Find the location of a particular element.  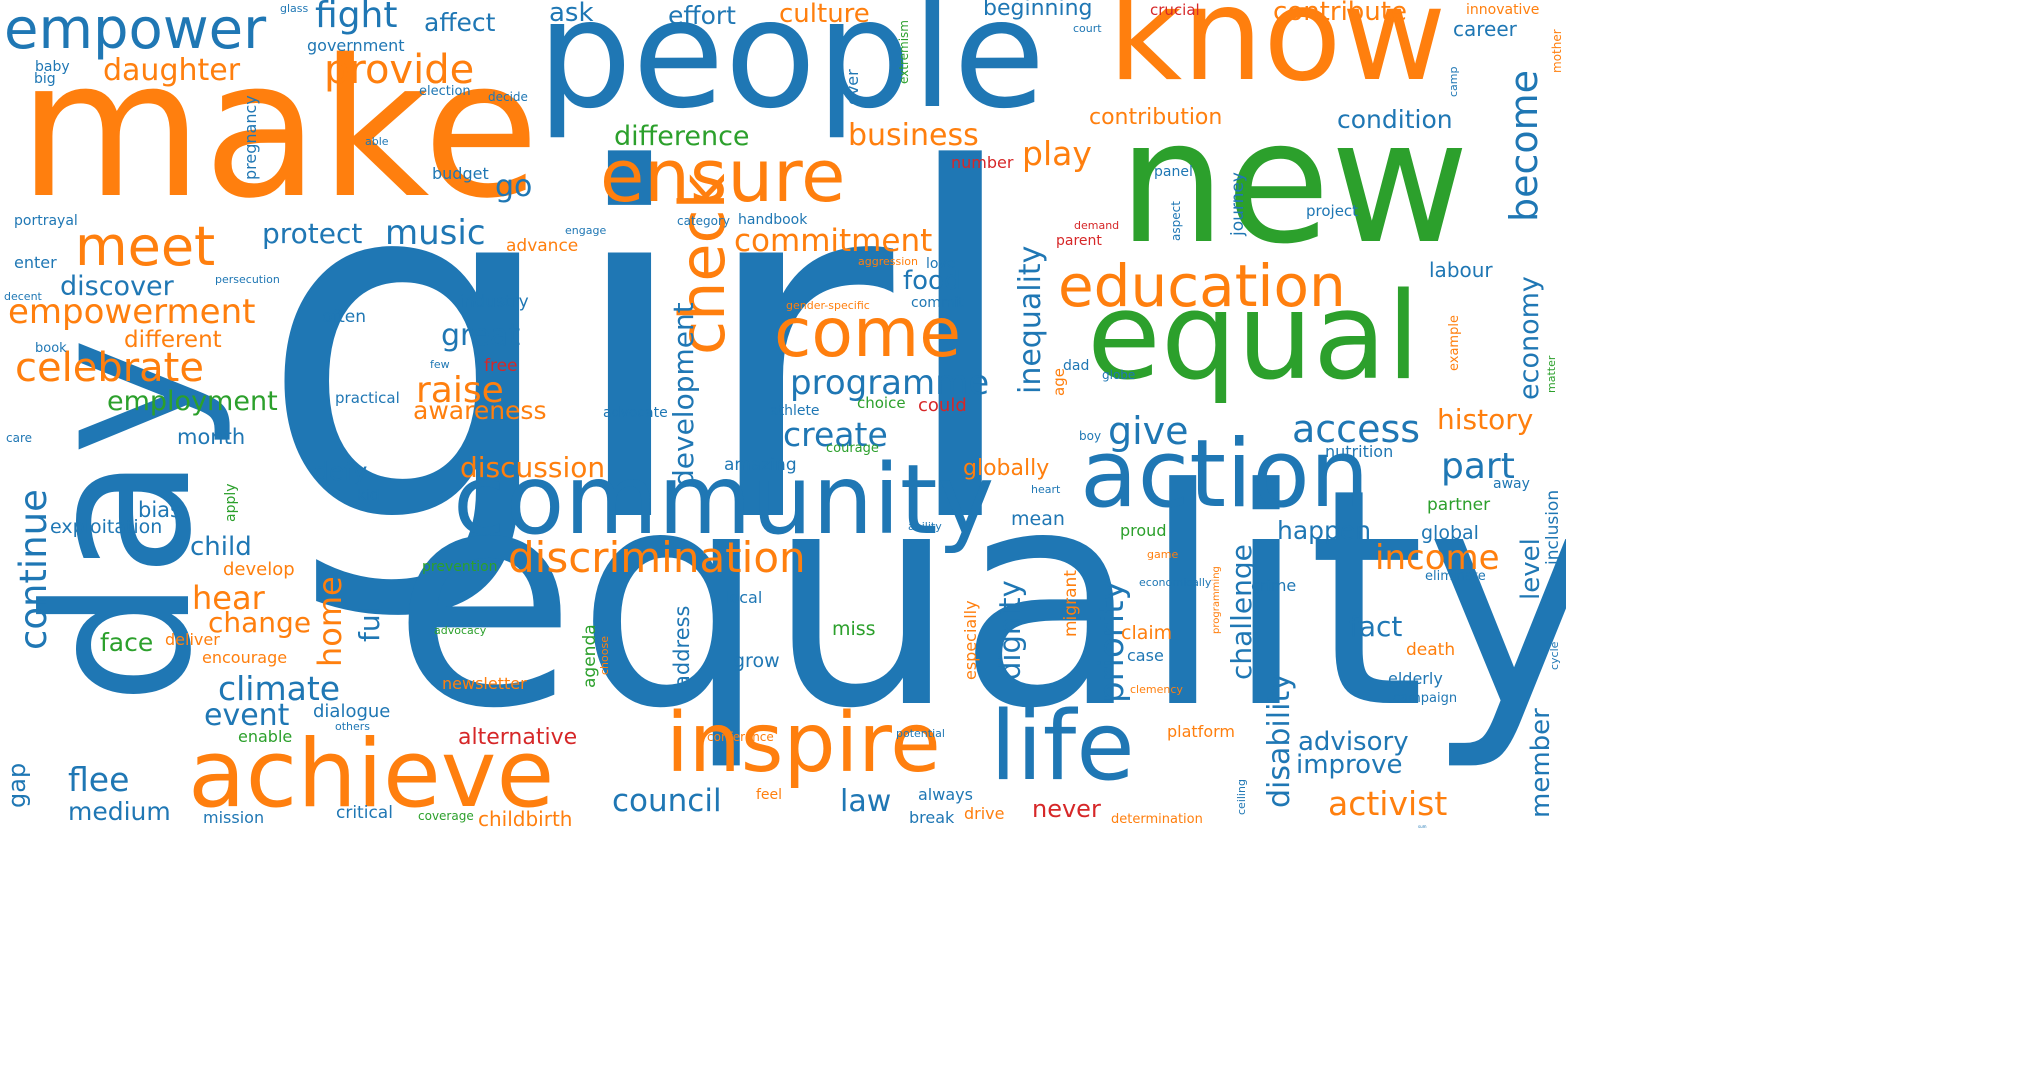

word-always: always is located at coordinates (945, 794).